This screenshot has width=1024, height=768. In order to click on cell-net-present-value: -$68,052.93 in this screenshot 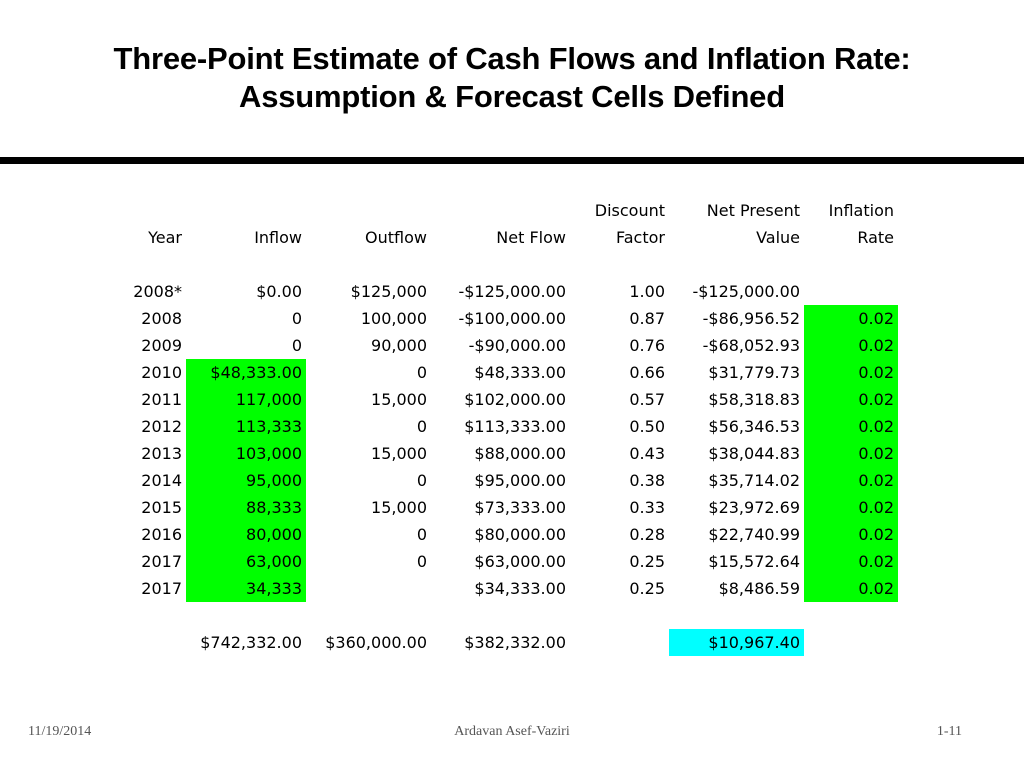, I will do `click(751, 345)`.